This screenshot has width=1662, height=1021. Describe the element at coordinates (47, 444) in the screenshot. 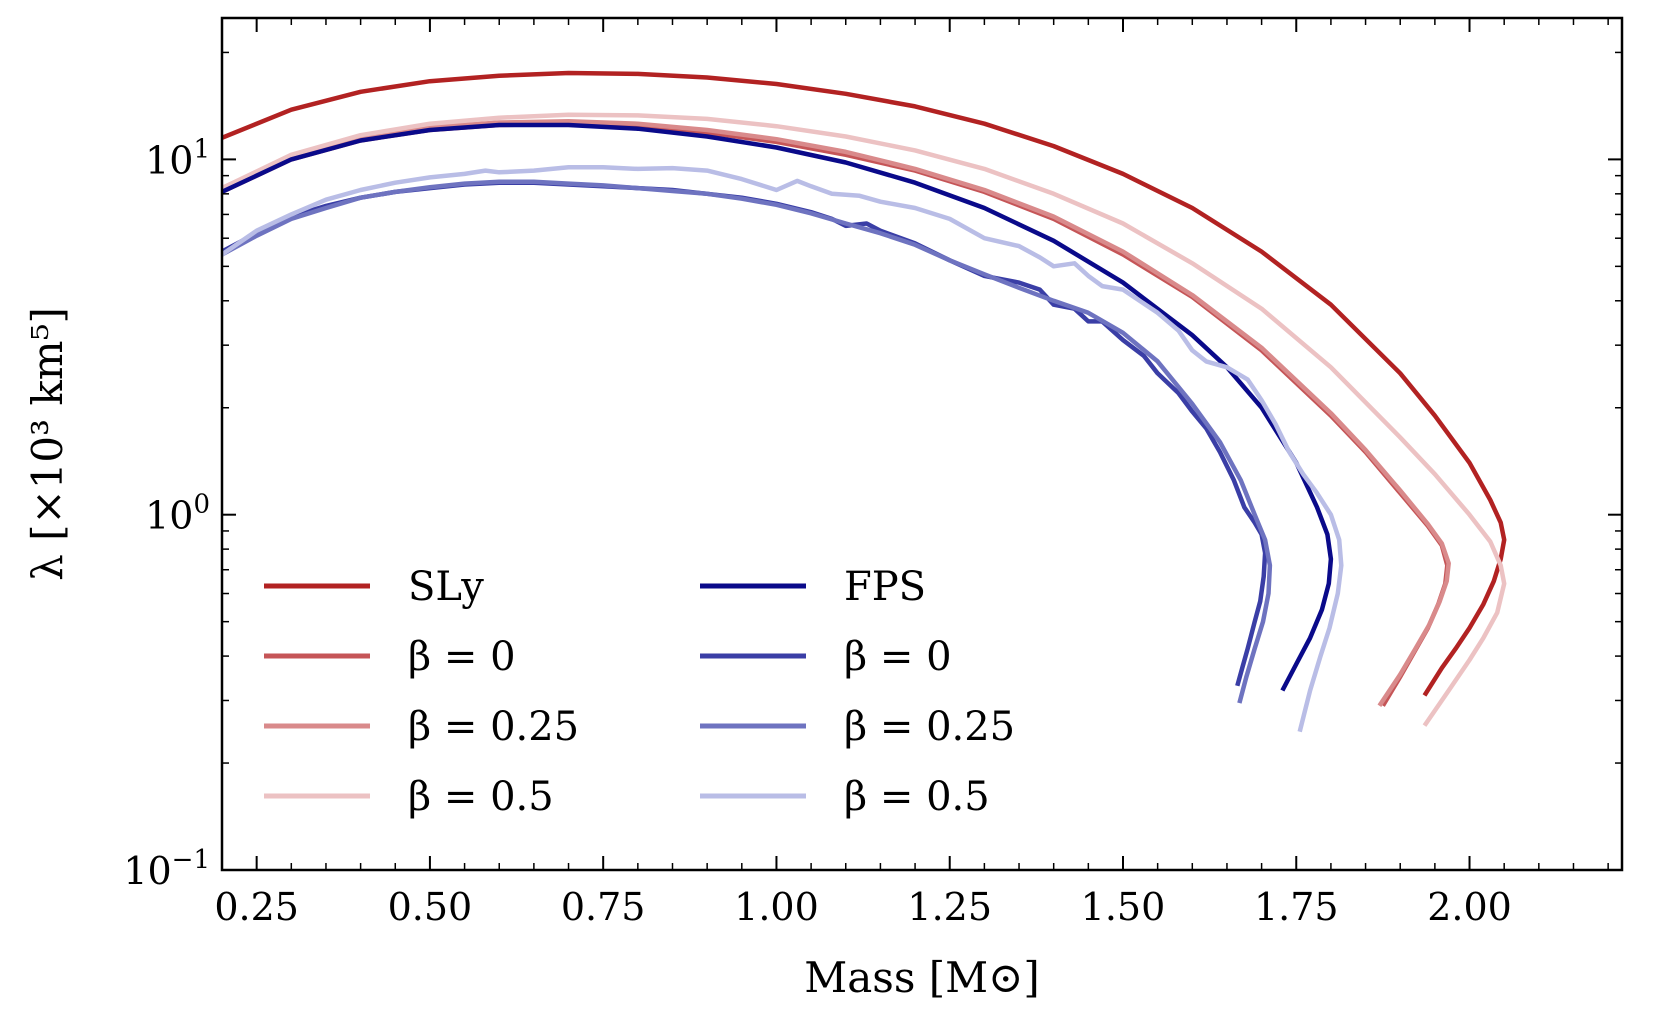

I see `y-axis-title: λ [×10³ km⁵]` at that location.